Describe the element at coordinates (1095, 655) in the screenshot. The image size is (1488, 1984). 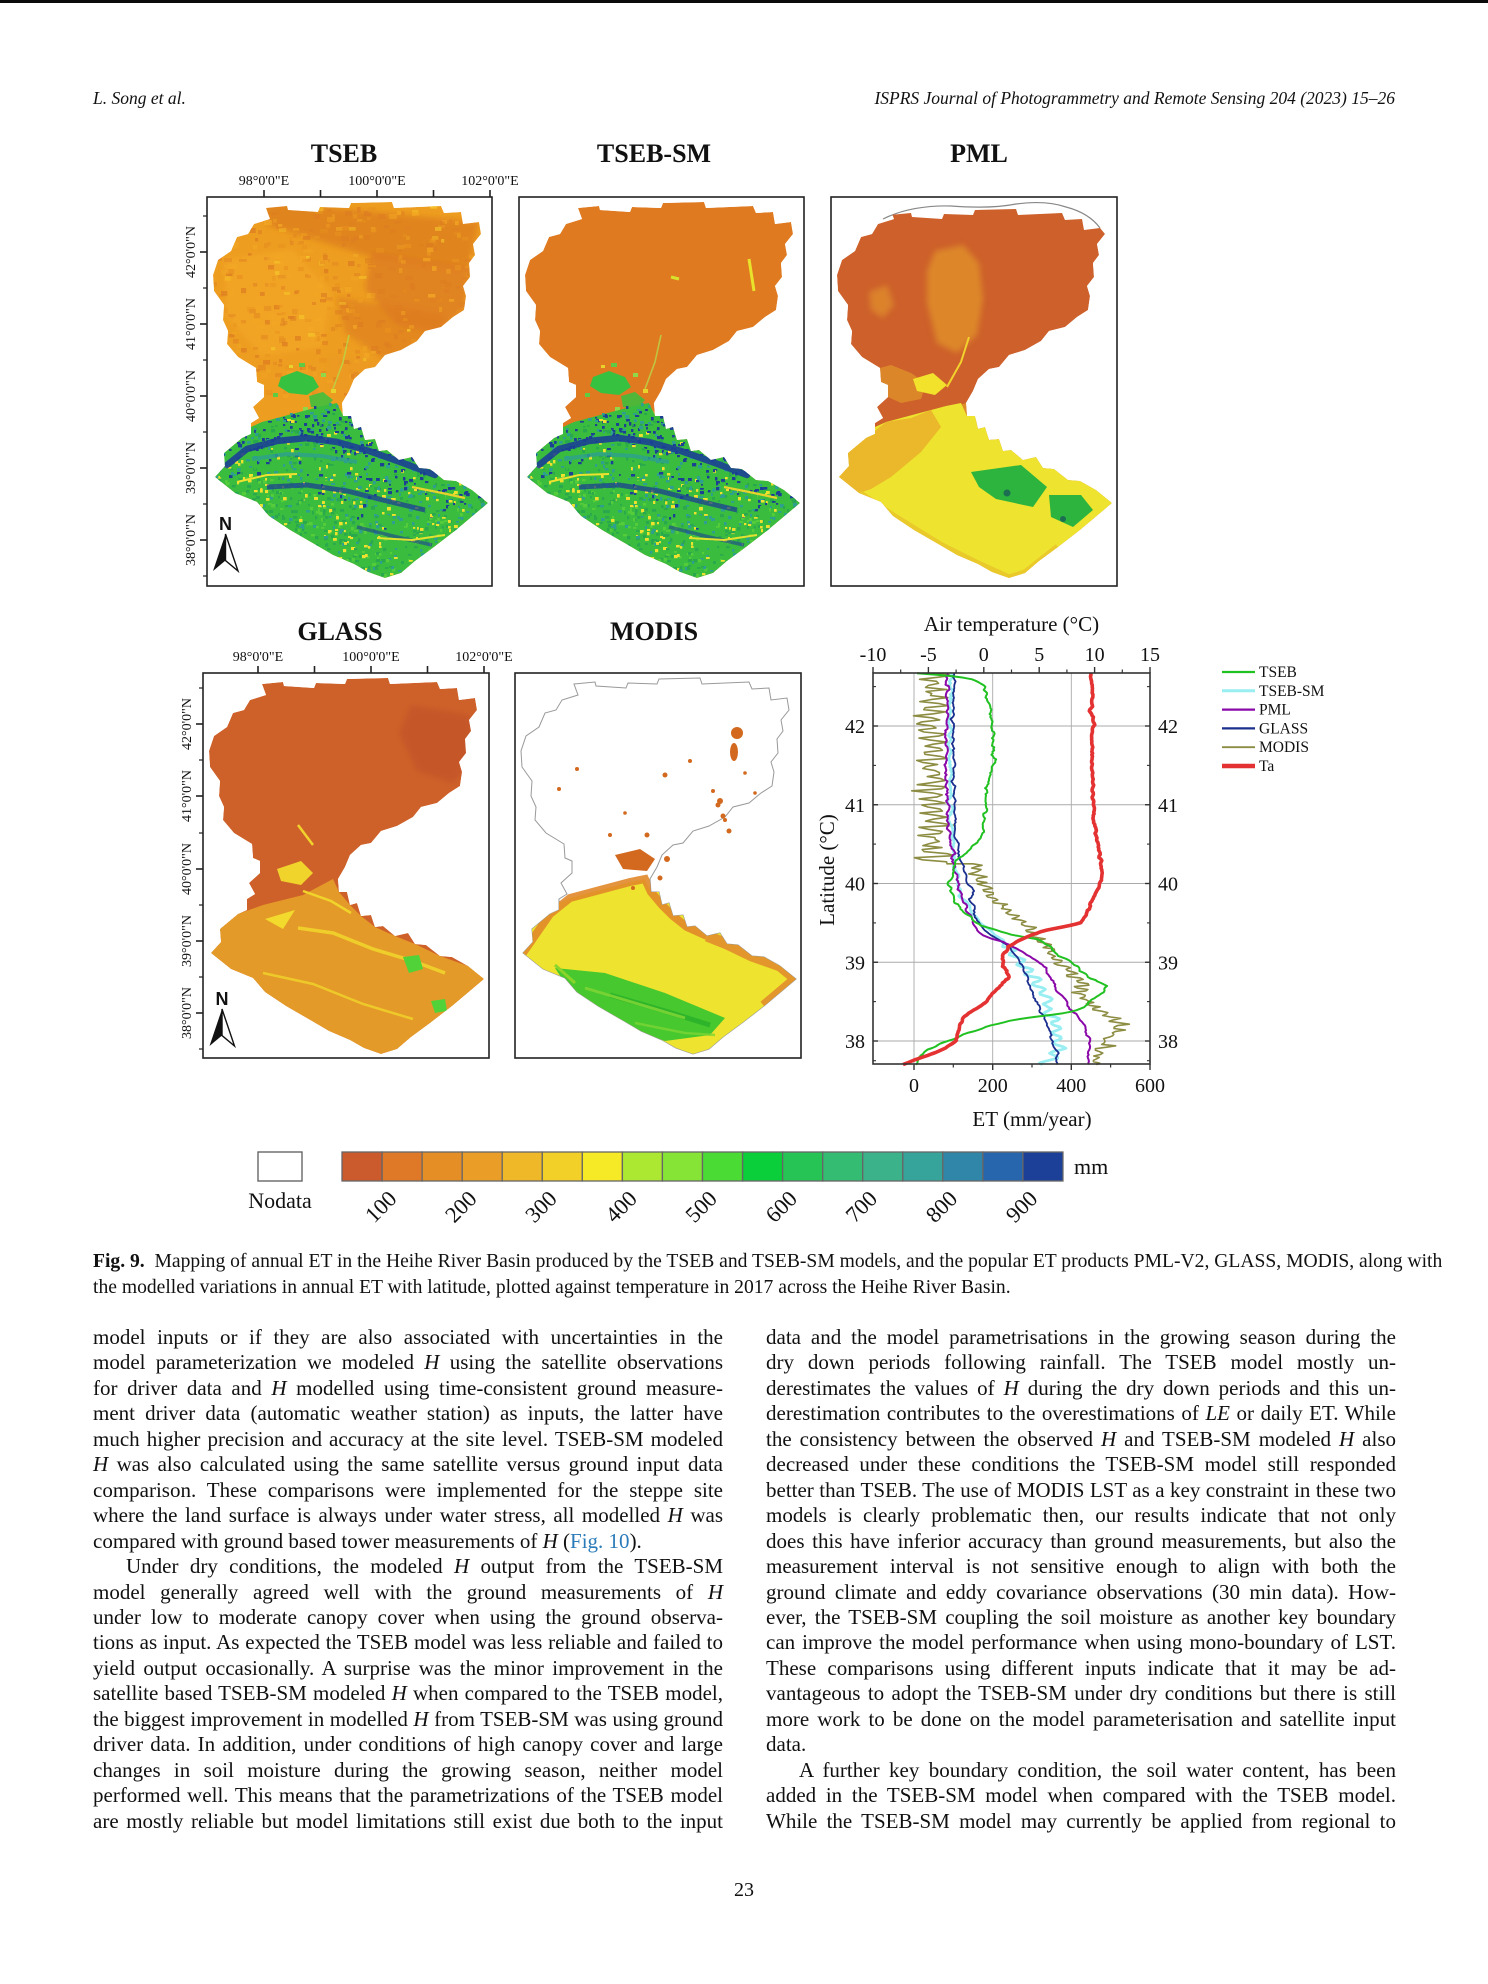
I see `svg-text: 10` at that location.